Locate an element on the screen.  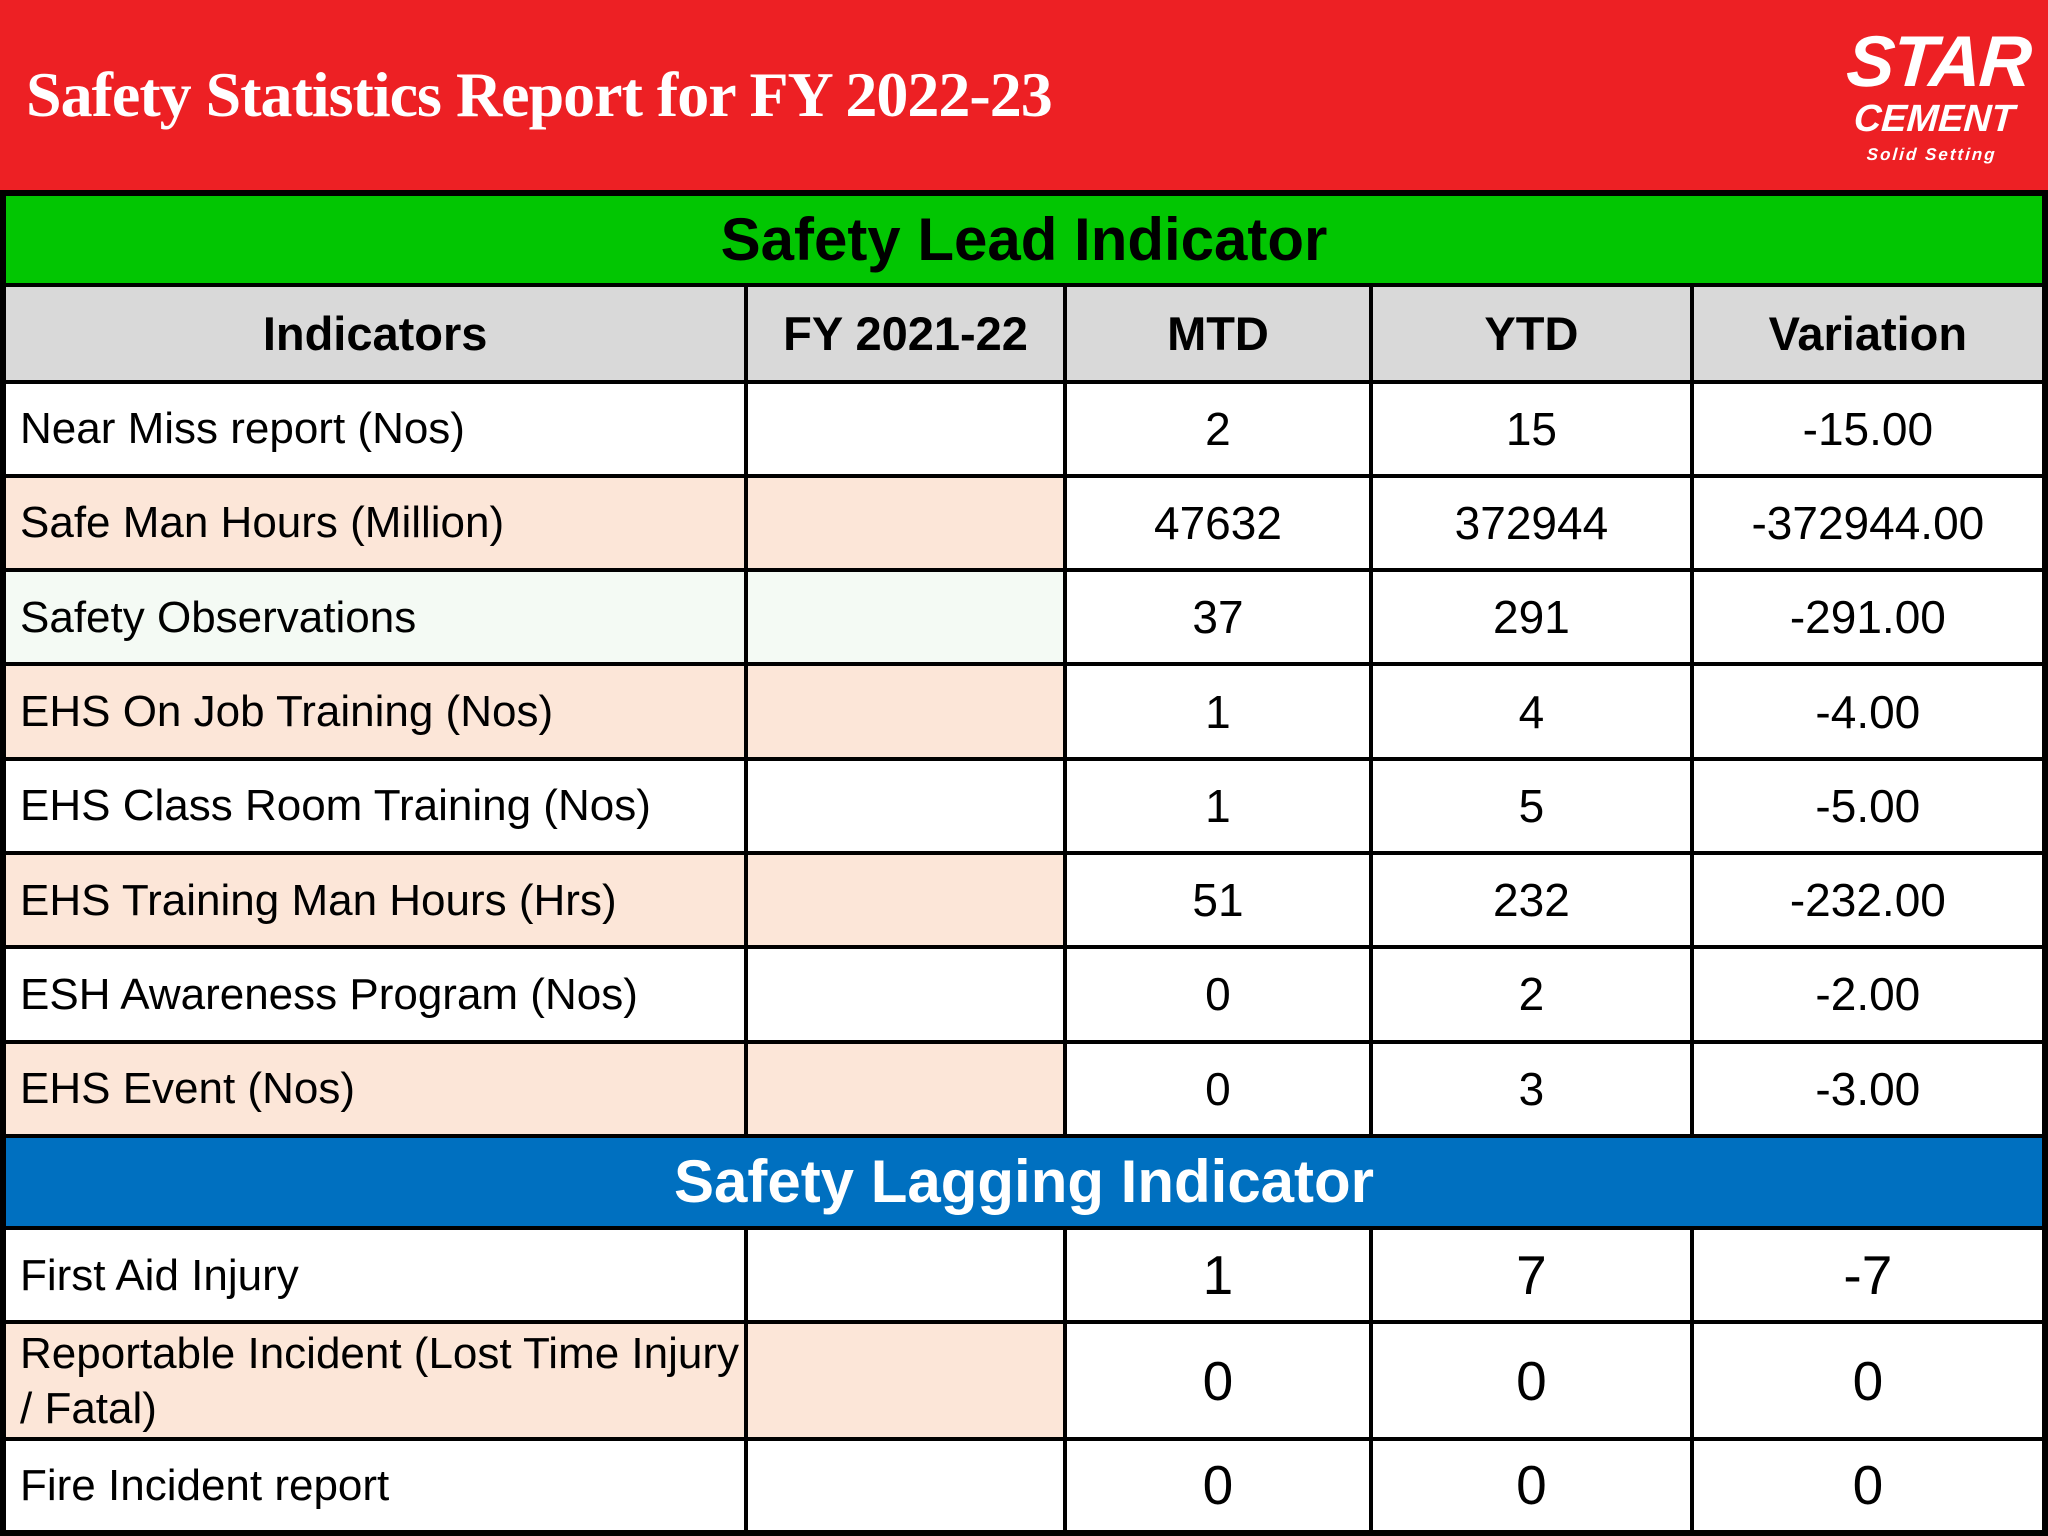
logo-word-star: STAR is located at coordinates (1938, 61).